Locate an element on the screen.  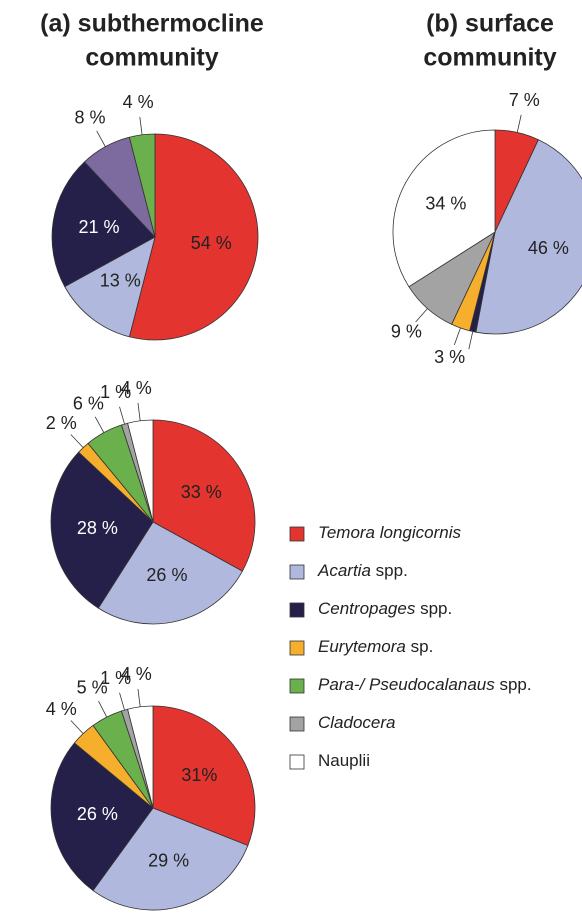
legend-label: Acartia spp. is located at coordinates (362, 570).